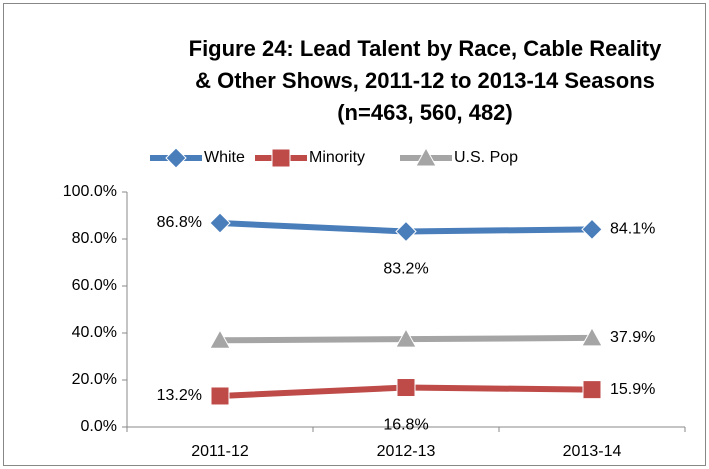  I want to click on y-tick-label: 100.0%, so click(90, 191).